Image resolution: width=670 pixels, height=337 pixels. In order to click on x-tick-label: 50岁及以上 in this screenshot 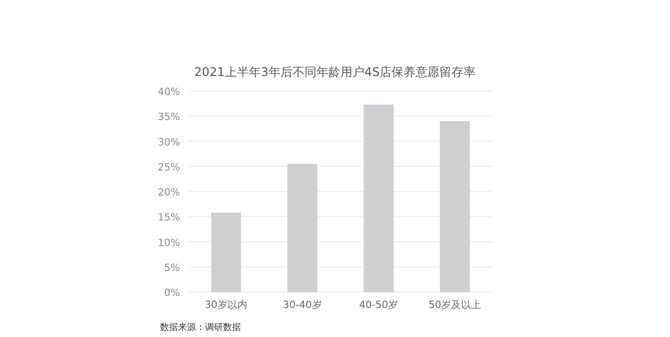, I will do `click(455, 305)`.